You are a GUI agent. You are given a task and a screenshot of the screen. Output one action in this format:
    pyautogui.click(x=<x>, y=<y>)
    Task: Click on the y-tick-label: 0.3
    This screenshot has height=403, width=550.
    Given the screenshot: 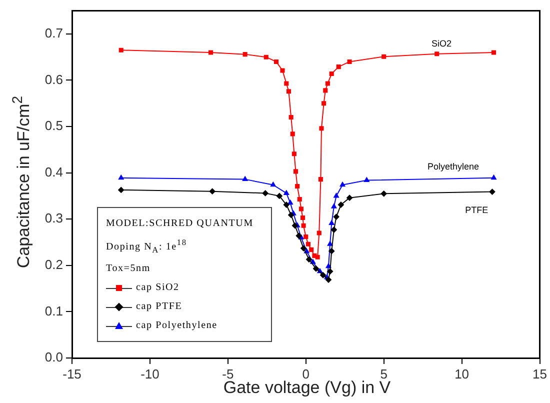 What is the action you would take?
    pyautogui.click(x=53, y=218)
    